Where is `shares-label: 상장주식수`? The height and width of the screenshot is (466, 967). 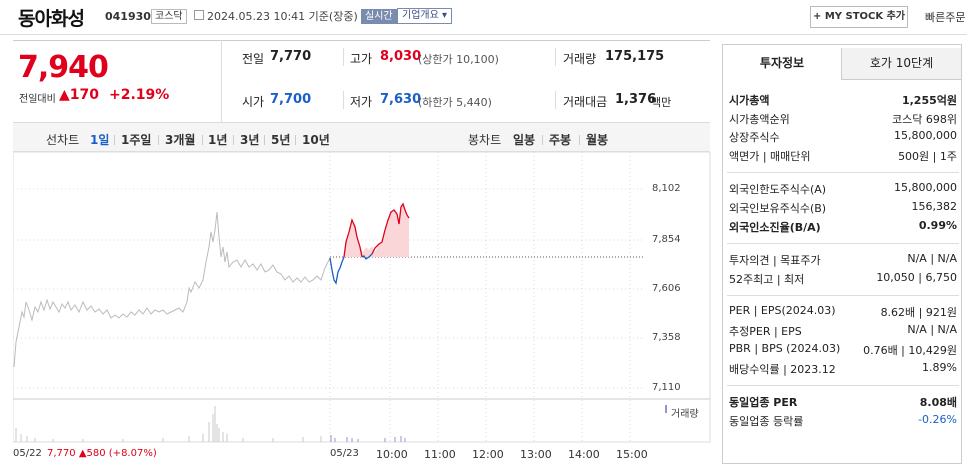
shares-label: 상장주식수 is located at coordinates (754, 137).